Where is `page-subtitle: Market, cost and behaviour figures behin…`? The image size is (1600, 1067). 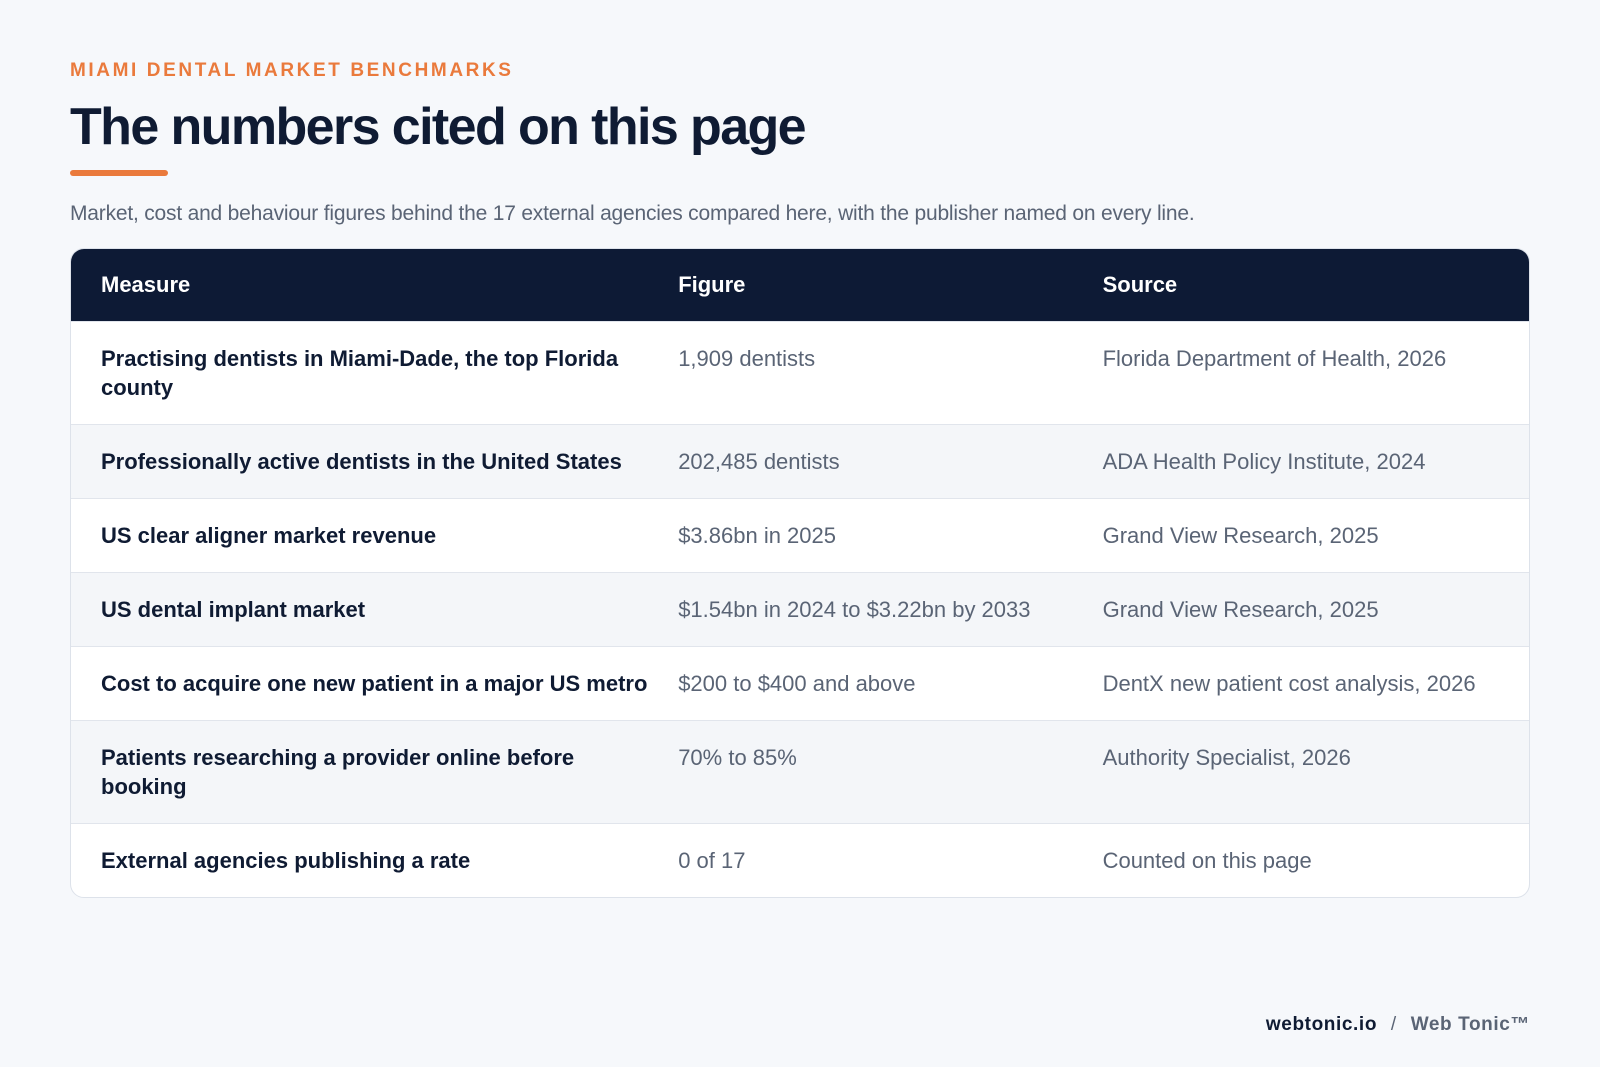 page-subtitle: Market, cost and behaviour figures behin… is located at coordinates (632, 213).